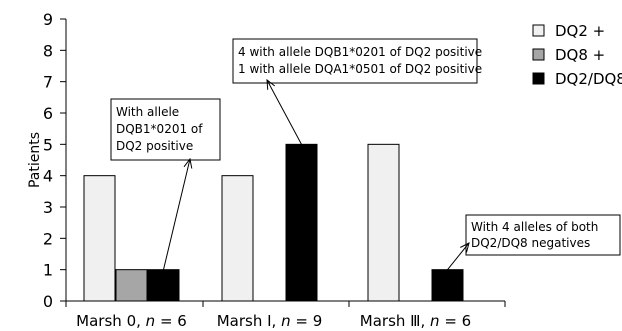 The height and width of the screenshot is (331, 622). I want to click on y-tick-label: 8, so click(48, 50).